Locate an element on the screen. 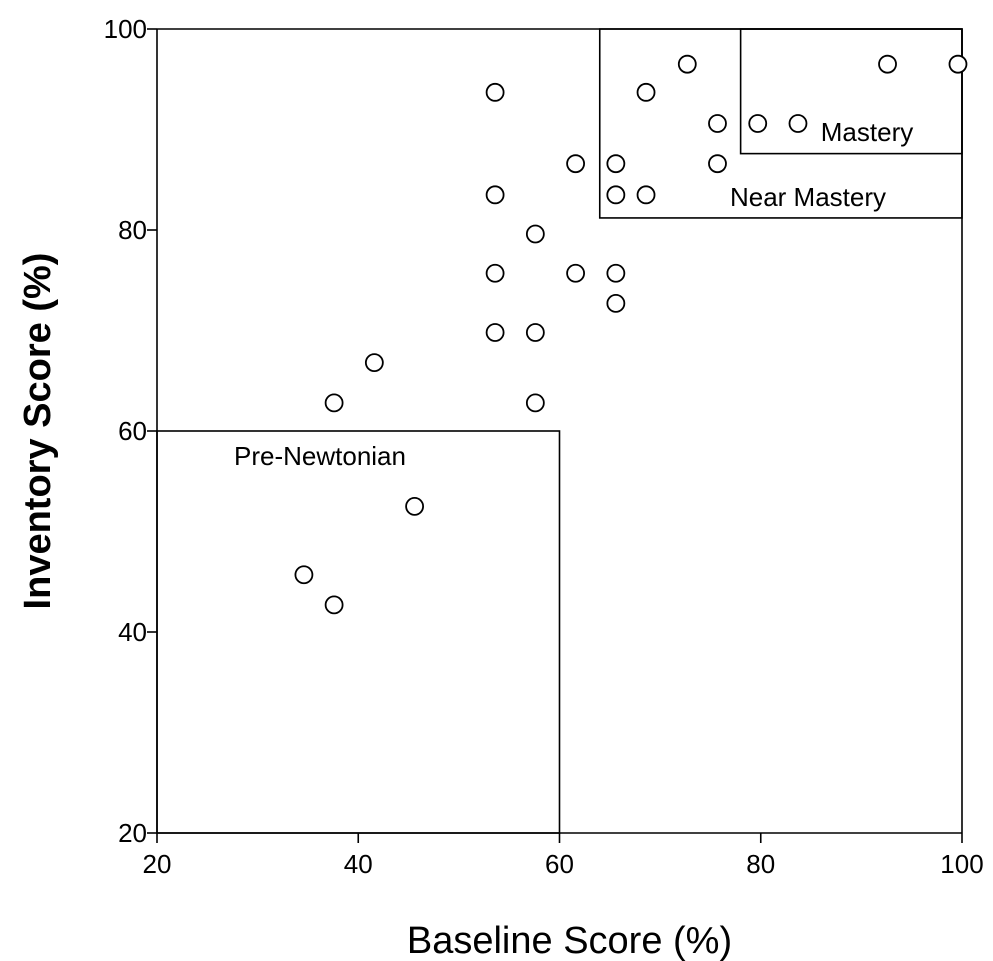 The width and height of the screenshot is (993, 961). x-tick-label: 100 is located at coordinates (961, 864).